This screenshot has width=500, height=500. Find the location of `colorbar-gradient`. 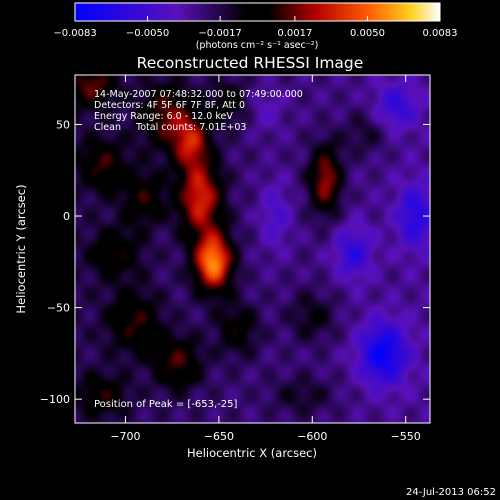

colorbar-gradient is located at coordinates (257, 12).